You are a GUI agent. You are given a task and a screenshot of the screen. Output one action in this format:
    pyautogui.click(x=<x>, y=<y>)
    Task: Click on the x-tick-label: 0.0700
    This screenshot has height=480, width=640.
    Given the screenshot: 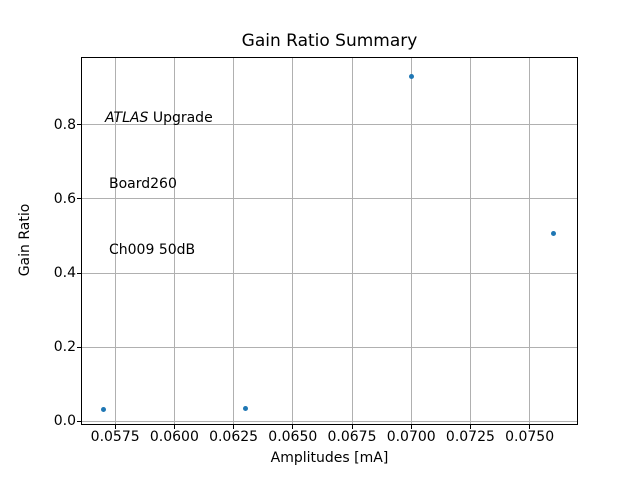 What is the action you would take?
    pyautogui.click(x=411, y=437)
    